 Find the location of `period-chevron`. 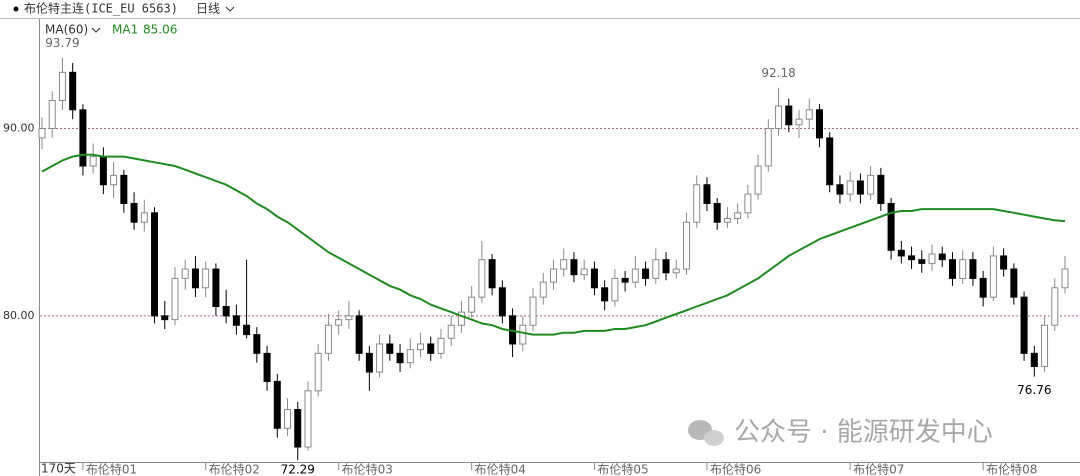

period-chevron is located at coordinates (230, 9).